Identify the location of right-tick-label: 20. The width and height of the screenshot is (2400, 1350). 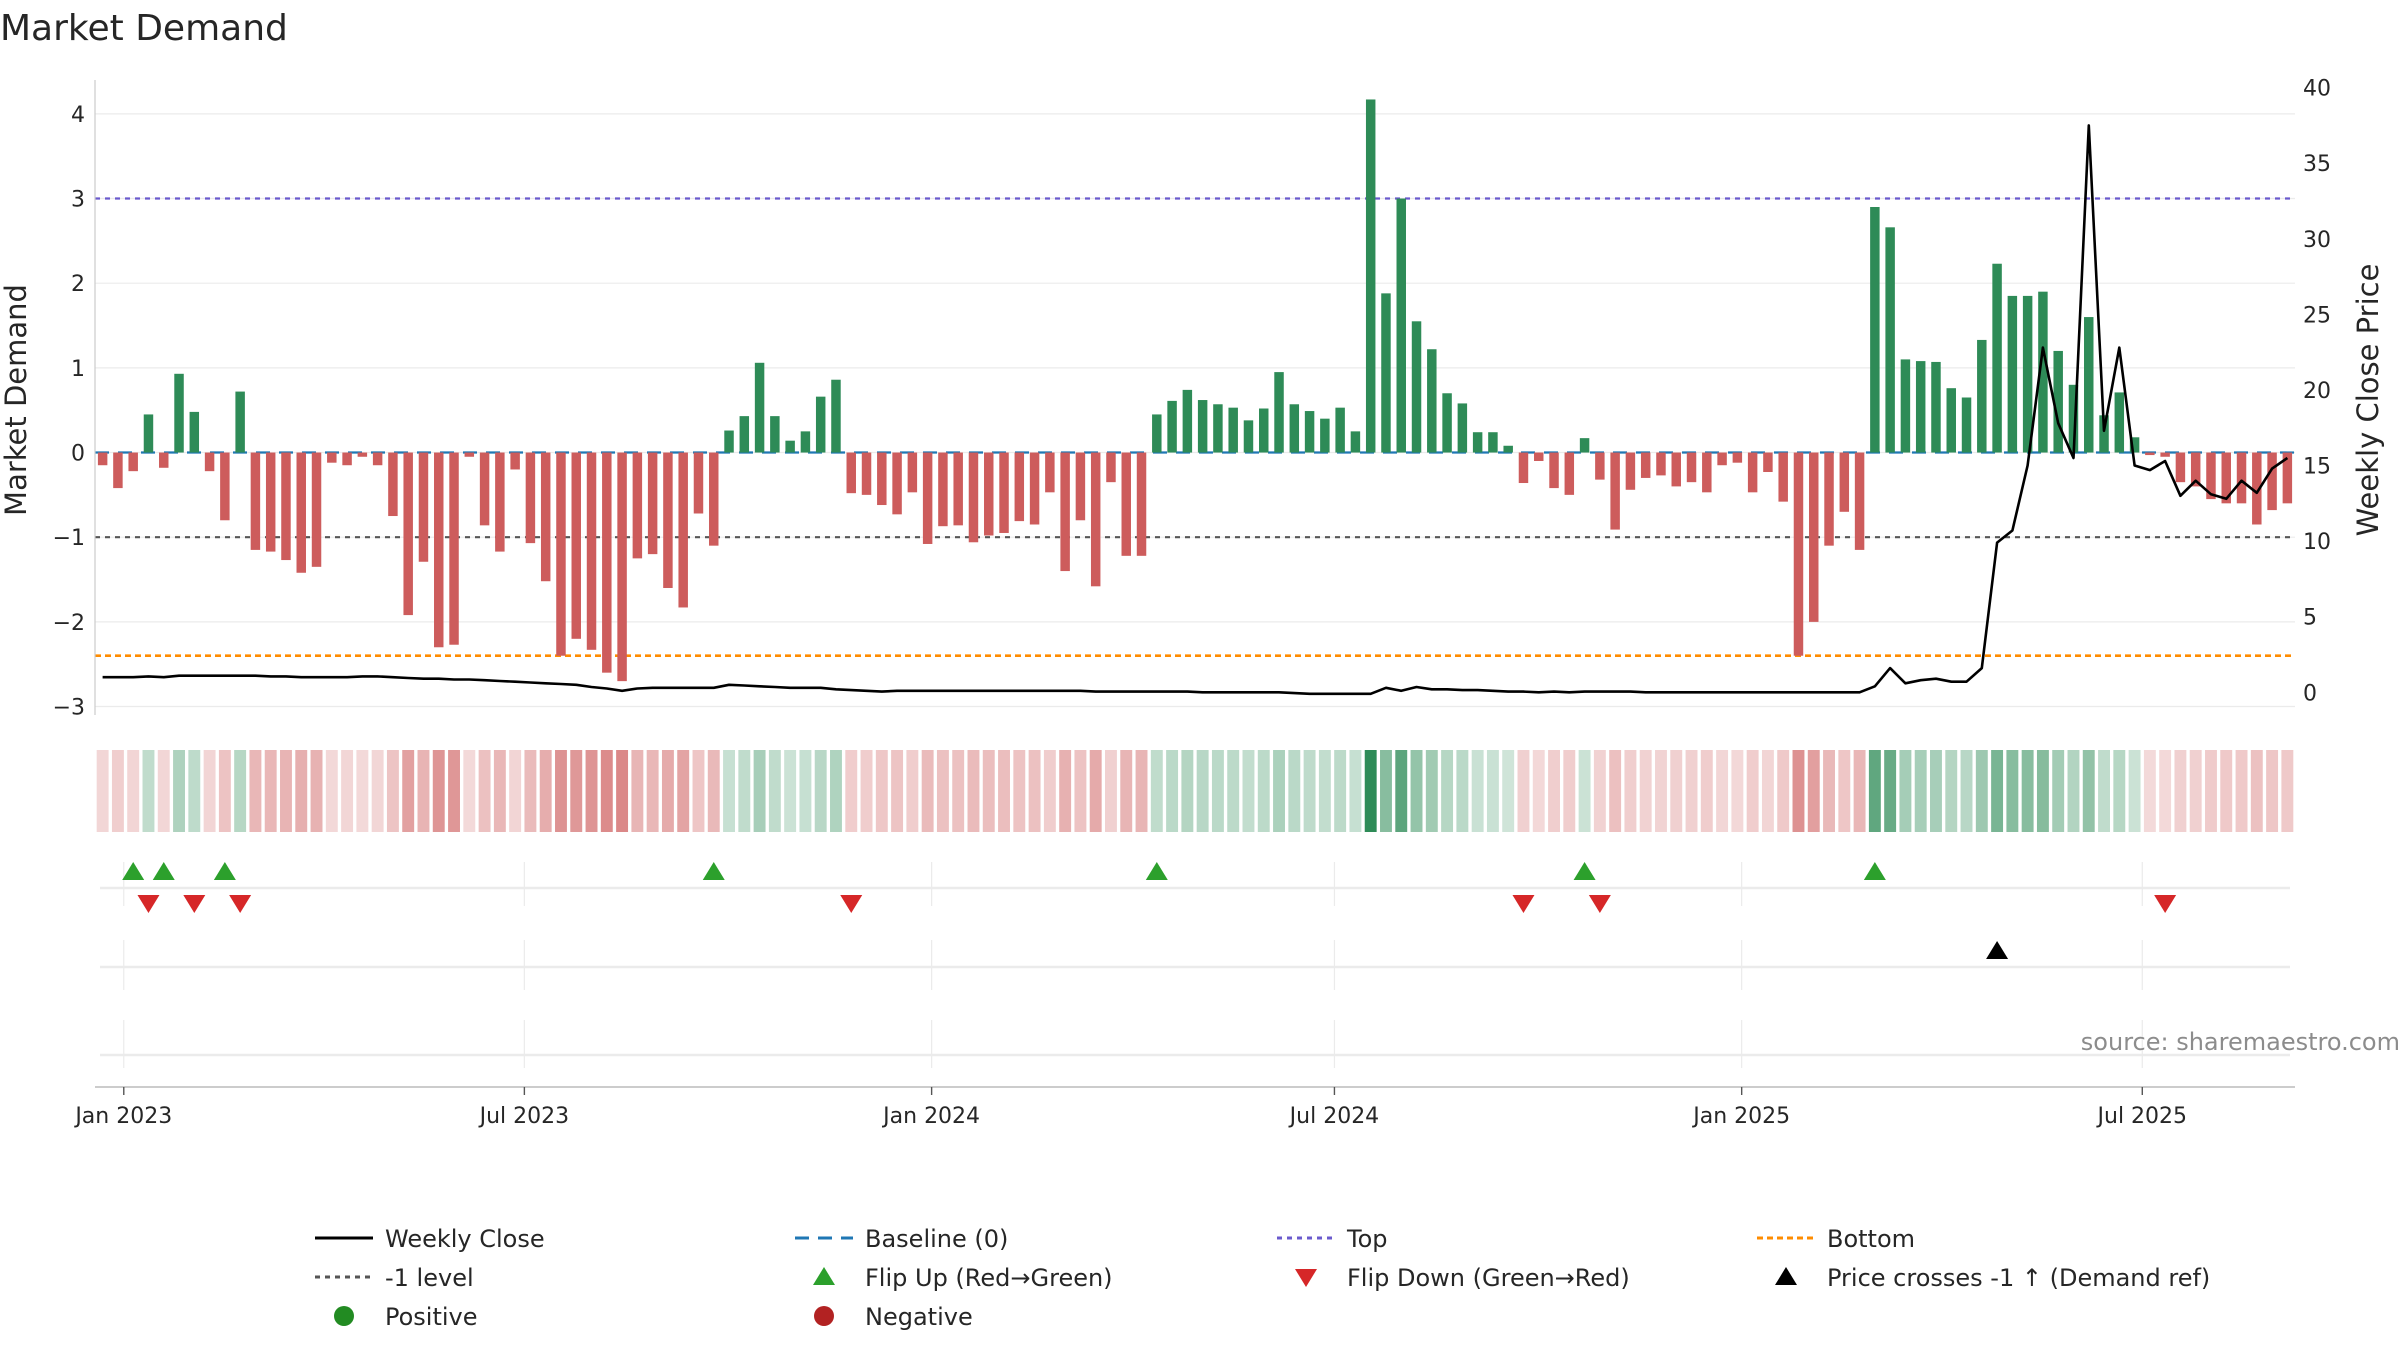
(2317, 391).